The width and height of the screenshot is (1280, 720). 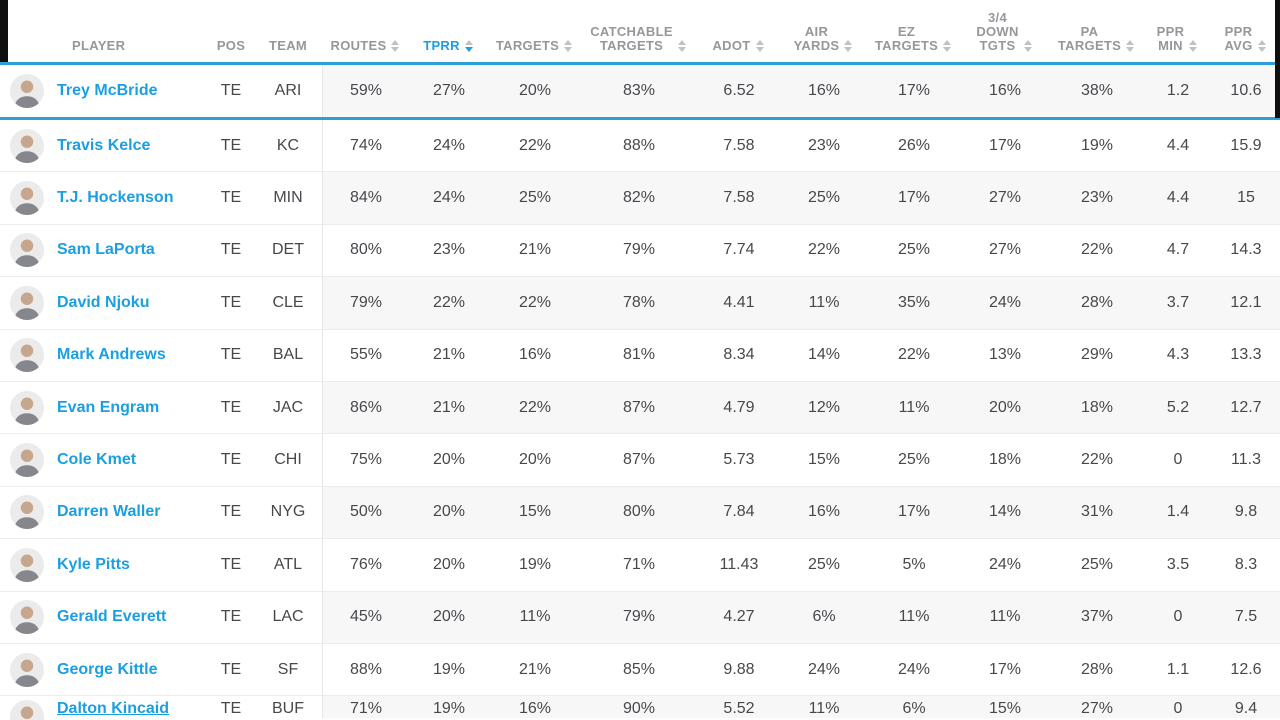 I want to click on player-name-link: Trey McBride, so click(x=107, y=90).